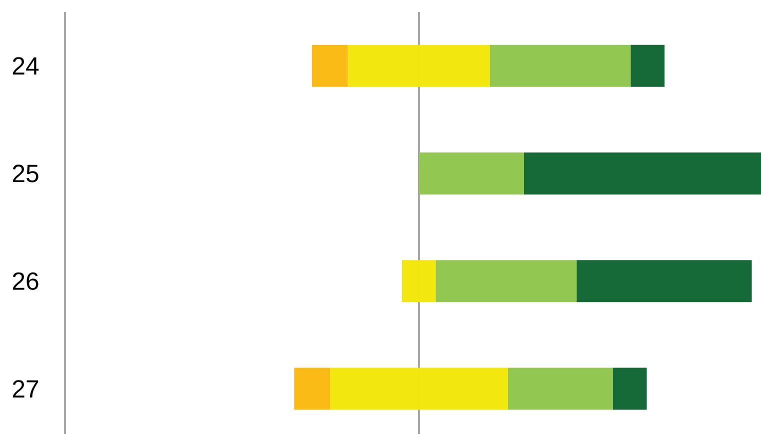 Image resolution: width=761 pixels, height=434 pixels. Describe the element at coordinates (25, 173) in the screenshot. I see `y-tick-label: 25` at that location.